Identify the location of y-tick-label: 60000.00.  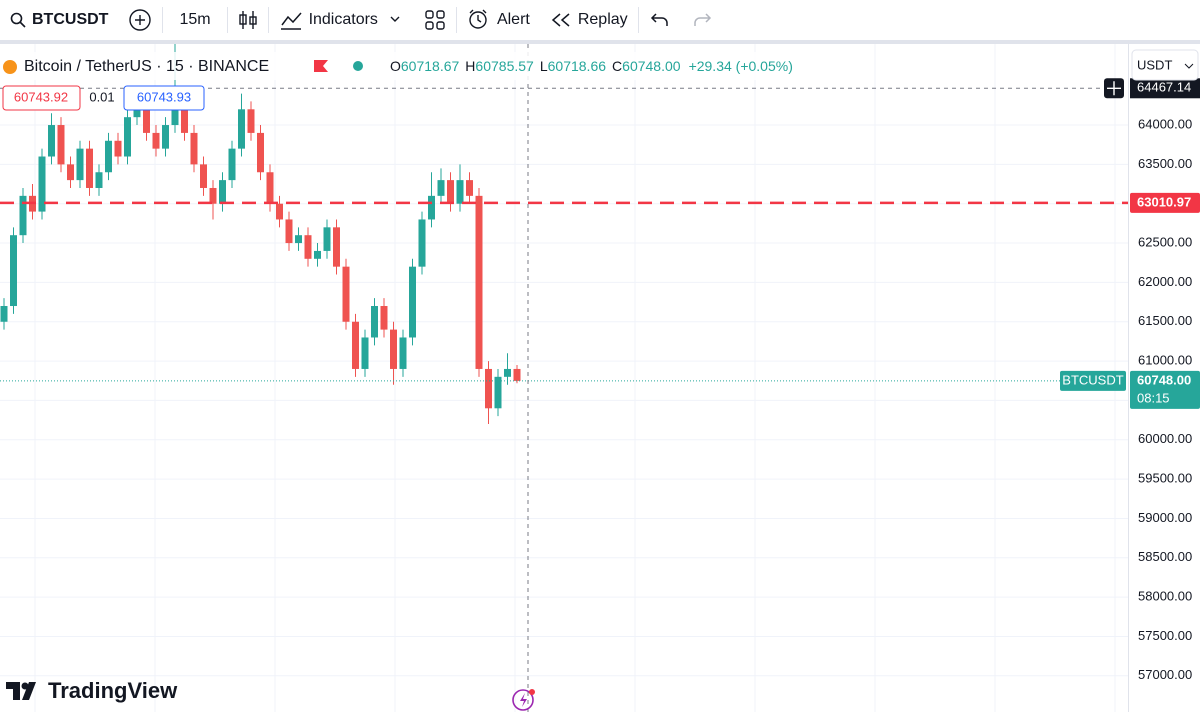
(1165, 438).